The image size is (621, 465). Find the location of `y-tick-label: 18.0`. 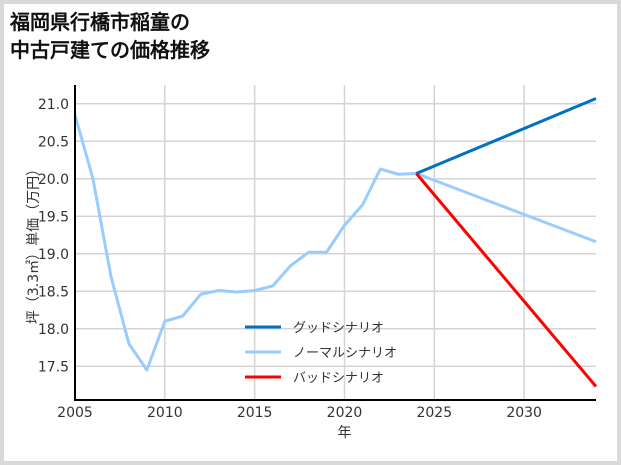

y-tick-label: 18.0 is located at coordinates (53, 330).